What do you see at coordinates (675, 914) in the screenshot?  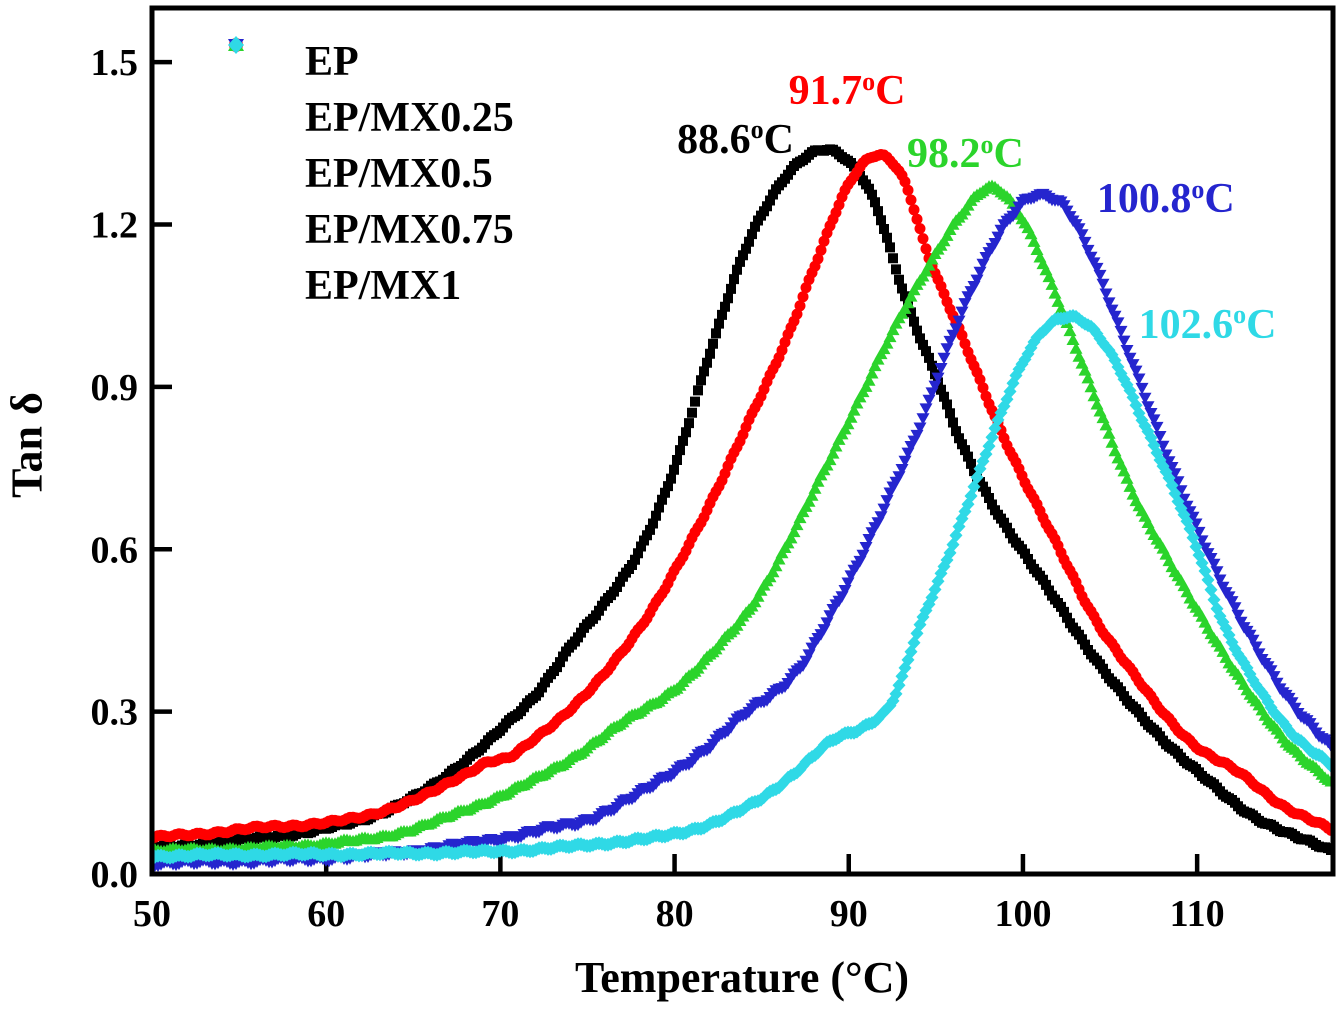 I see `x-axis-tick-label: 80` at bounding box center [675, 914].